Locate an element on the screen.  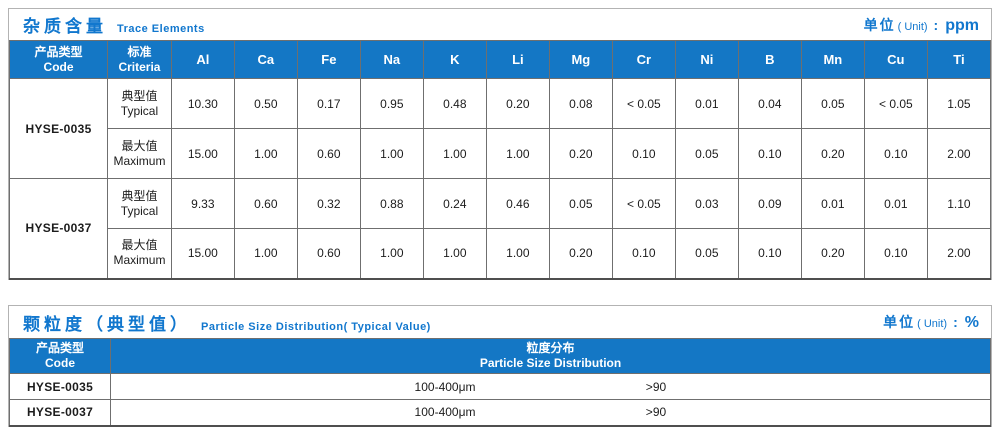
value-cell: 1.10 is located at coordinates (959, 203).